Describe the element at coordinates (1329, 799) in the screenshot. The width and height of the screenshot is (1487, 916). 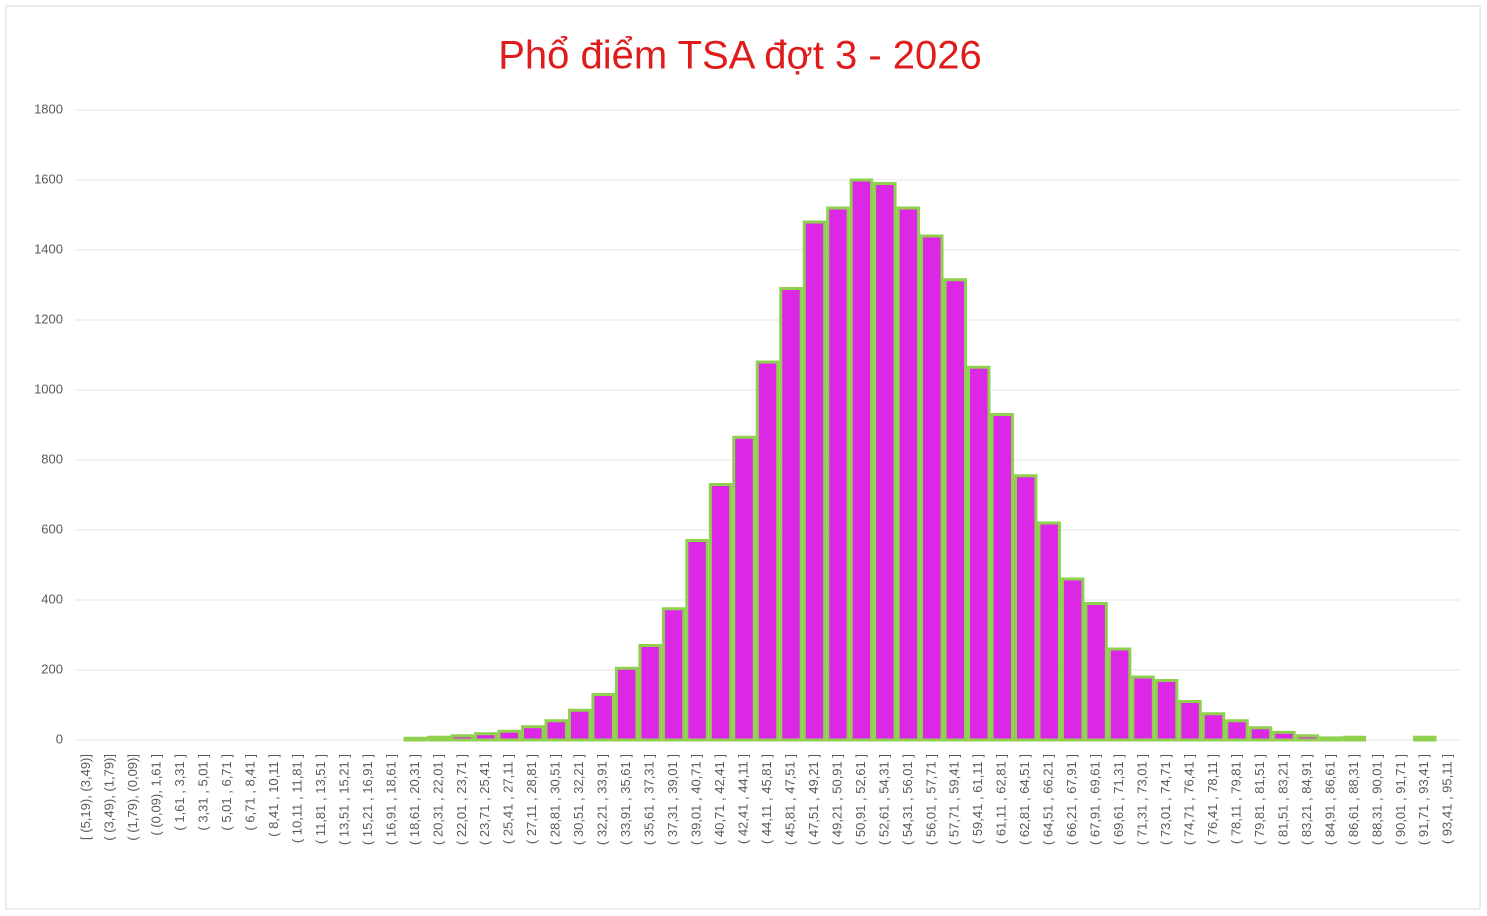
I see `x-tick-label: ( 84,91 , 86,61 ]` at that location.